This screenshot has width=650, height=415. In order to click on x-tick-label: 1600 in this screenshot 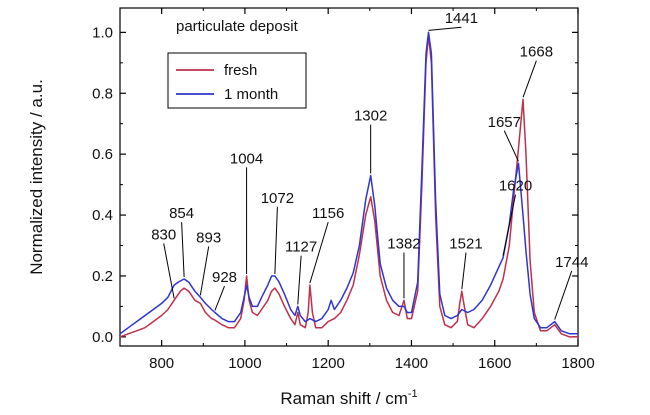, I will do `click(494, 363)`.